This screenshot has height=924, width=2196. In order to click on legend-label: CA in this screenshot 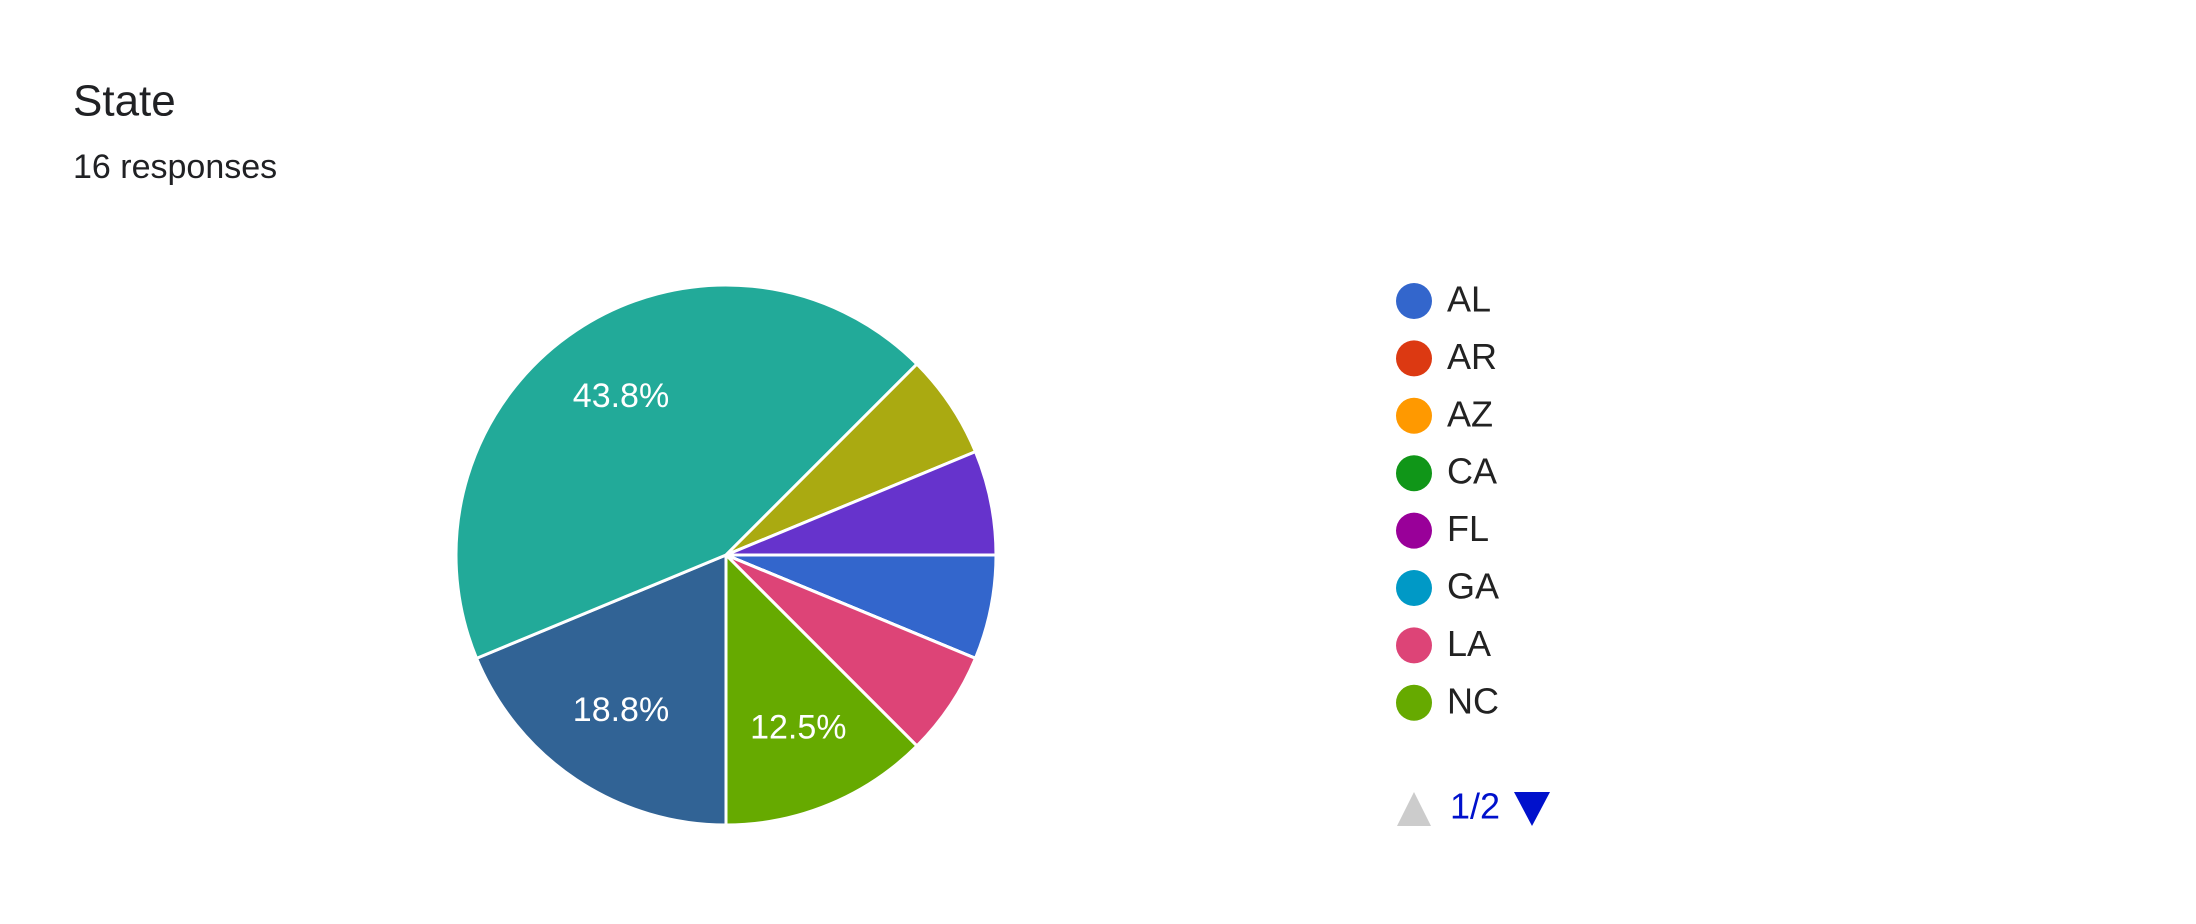, I will do `click(1472, 471)`.